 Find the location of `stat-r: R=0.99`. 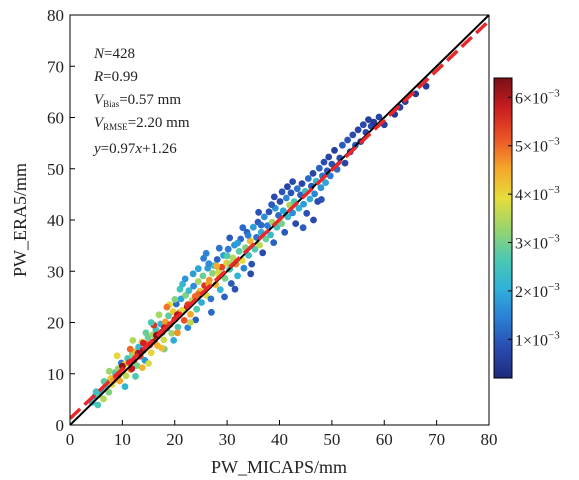

stat-r: R=0.99 is located at coordinates (115, 77).